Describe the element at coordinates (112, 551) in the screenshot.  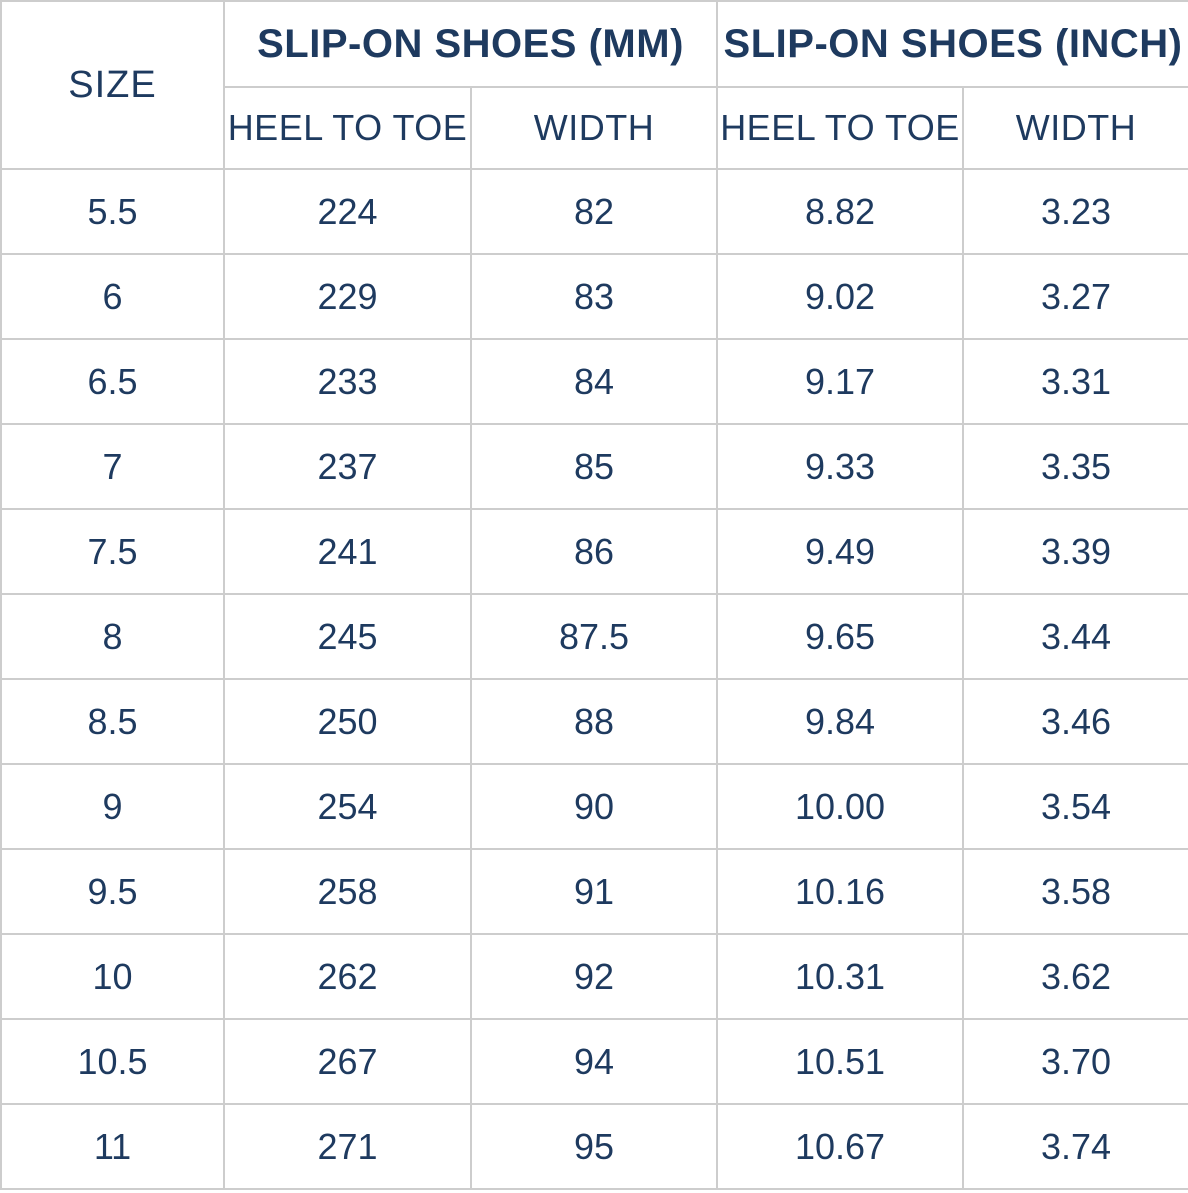
I see `size-cell: 7.5` at that location.